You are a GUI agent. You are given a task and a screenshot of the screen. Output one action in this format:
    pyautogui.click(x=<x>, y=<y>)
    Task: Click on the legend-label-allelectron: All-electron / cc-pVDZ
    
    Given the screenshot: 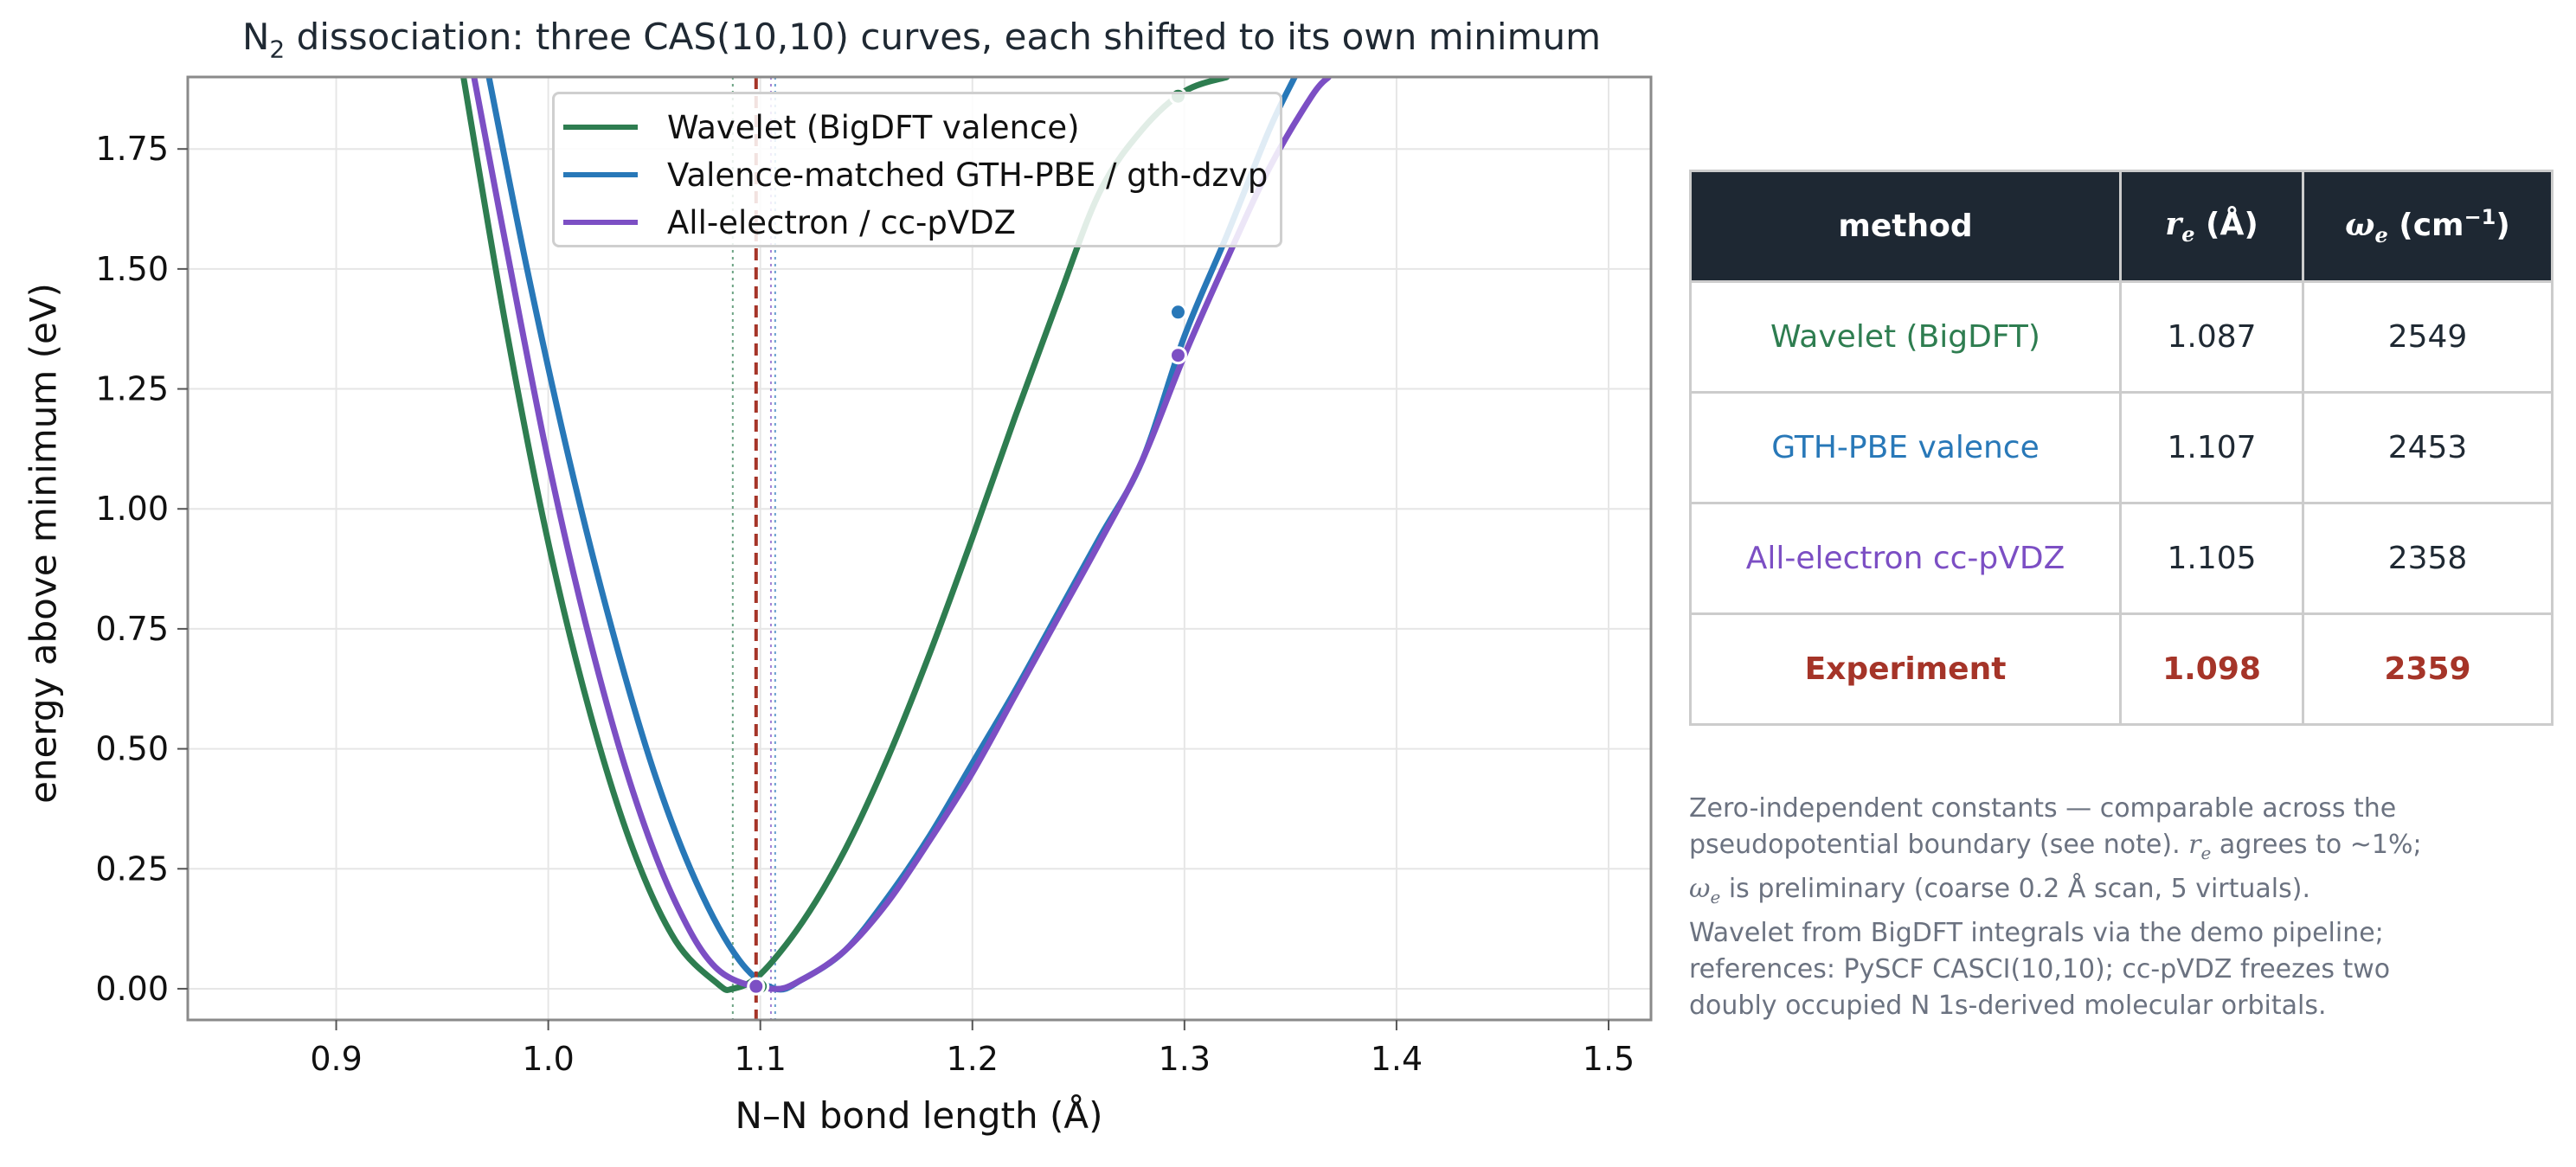 What is the action you would take?
    pyautogui.click(x=842, y=222)
    